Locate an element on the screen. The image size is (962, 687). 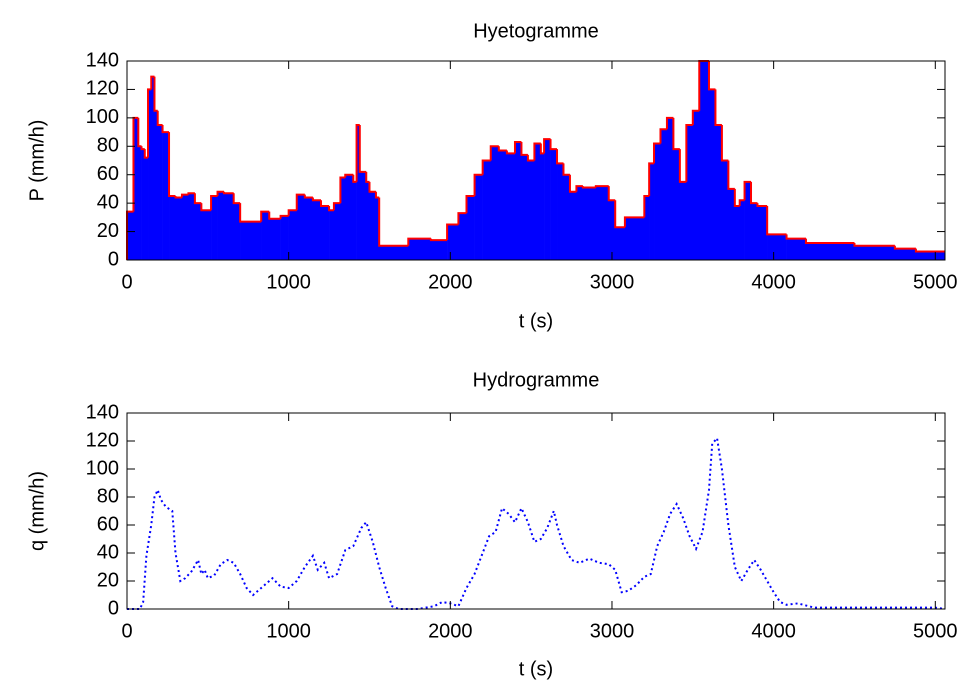
x-tick-label: 1000 is located at coordinates (288, 631).